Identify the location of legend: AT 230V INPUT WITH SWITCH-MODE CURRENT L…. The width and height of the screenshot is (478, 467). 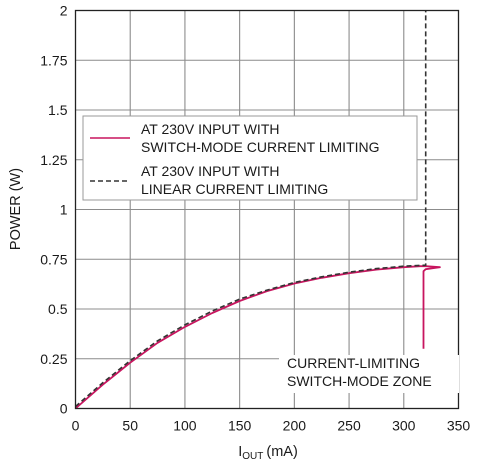
(250, 158).